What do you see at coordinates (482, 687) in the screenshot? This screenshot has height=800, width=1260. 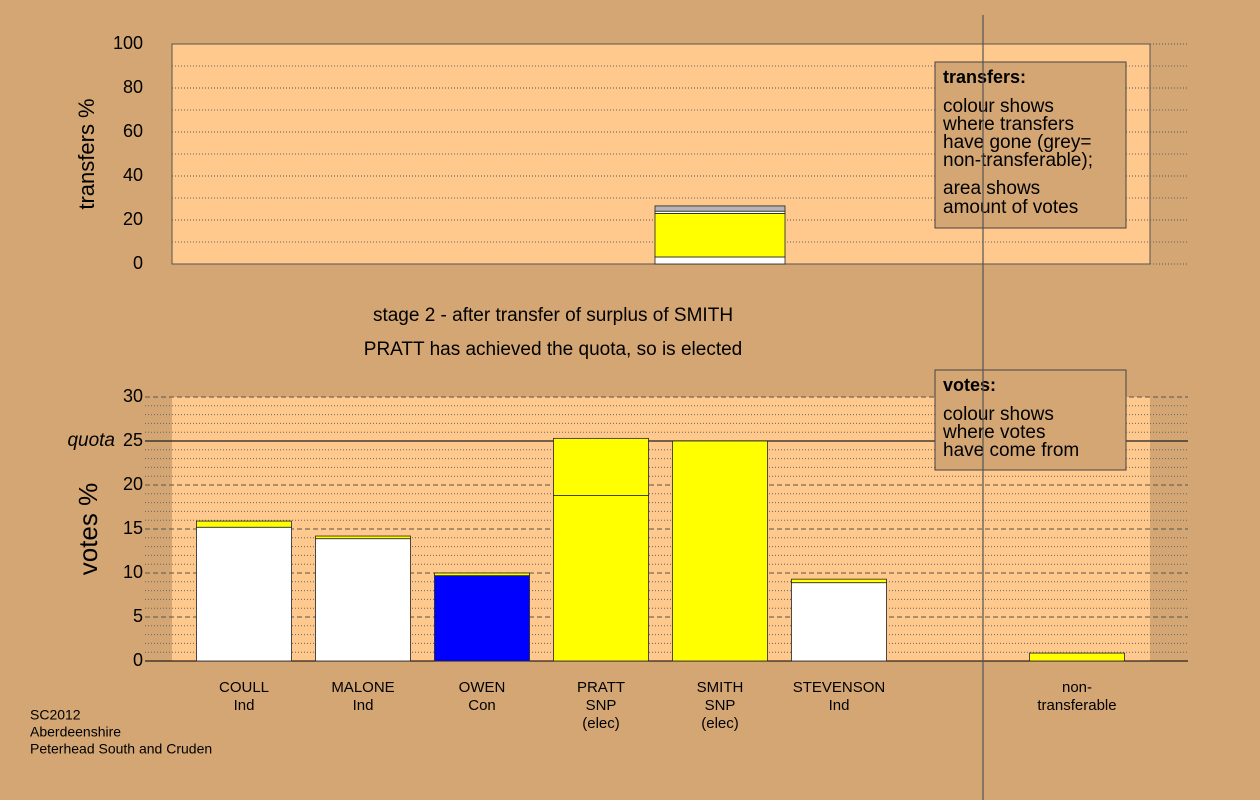 I see `x-tick-label: OWEN` at bounding box center [482, 687].